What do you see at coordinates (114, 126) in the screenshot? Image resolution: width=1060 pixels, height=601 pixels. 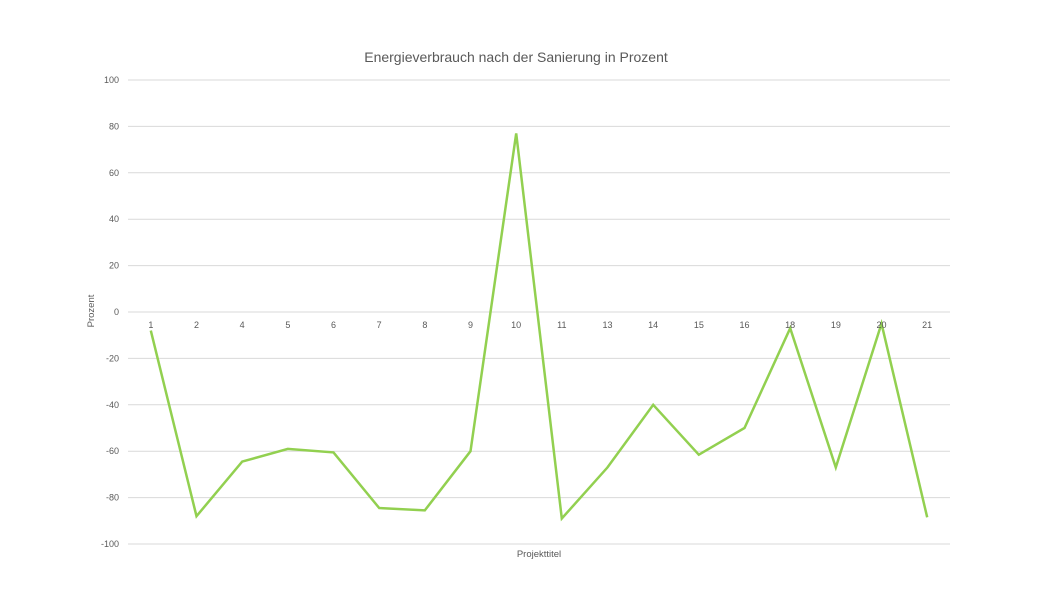 I see `y-tick-label: 80` at bounding box center [114, 126].